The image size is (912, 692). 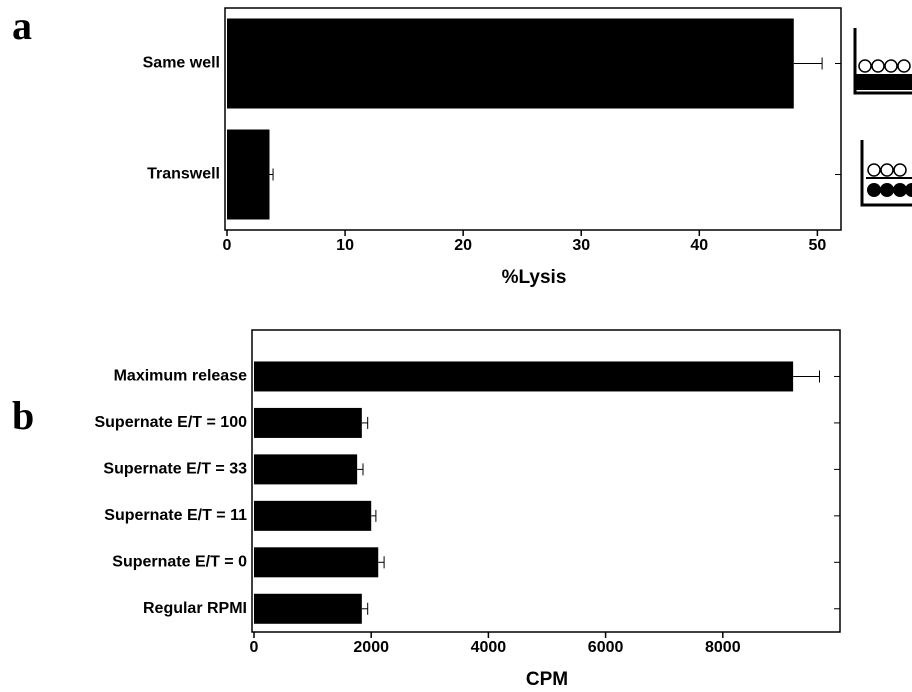 I want to click on panel-label: a, so click(x=22, y=25).